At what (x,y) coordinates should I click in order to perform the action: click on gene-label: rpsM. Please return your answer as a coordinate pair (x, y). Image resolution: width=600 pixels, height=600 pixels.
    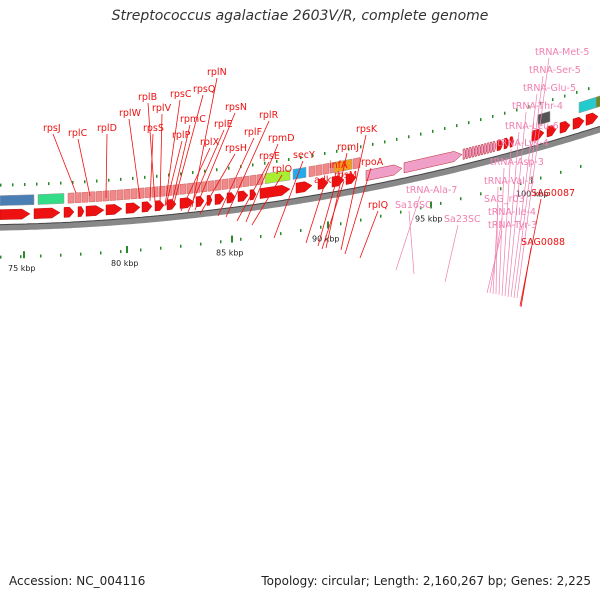
    Looking at the image, I should click on (345, 175).